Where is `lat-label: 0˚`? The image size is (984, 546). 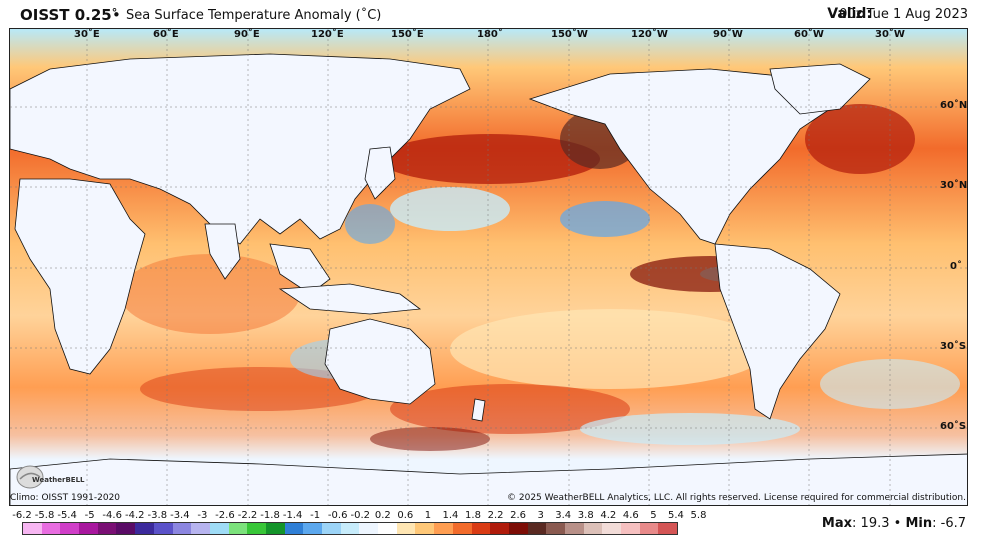 lat-label: 0˚ is located at coordinates (956, 266).